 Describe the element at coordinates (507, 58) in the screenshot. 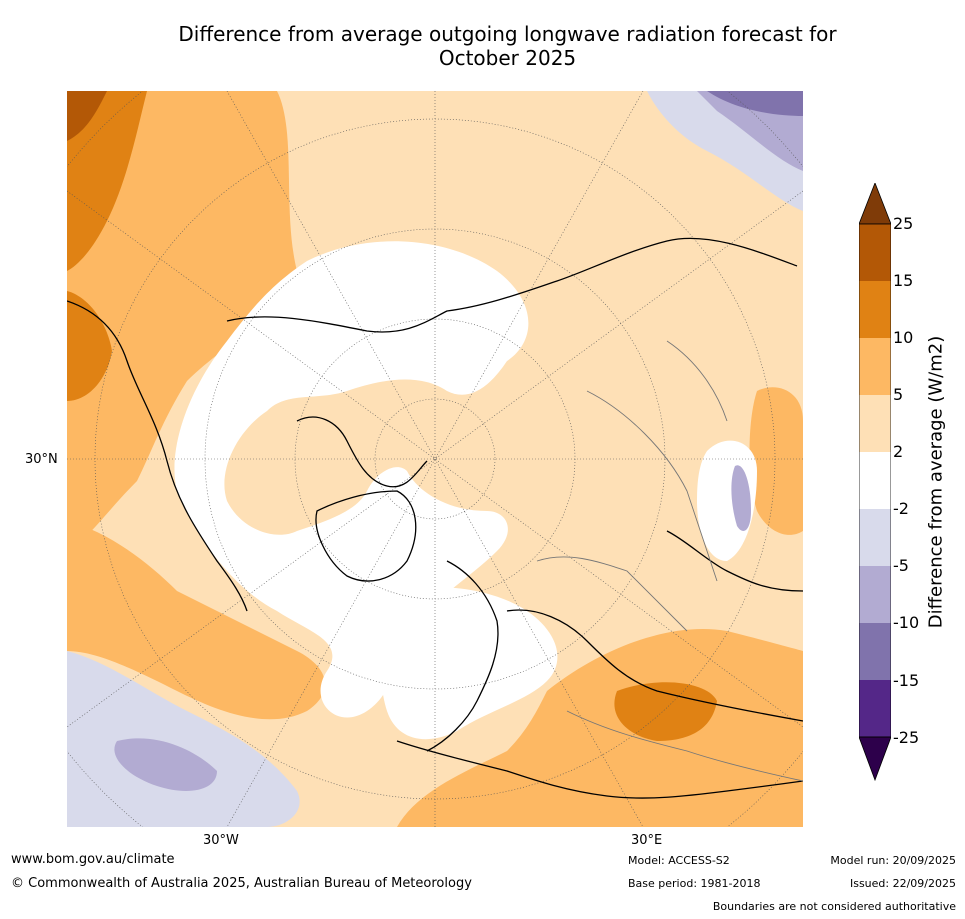

I see `title-line-2: October 2025` at that location.